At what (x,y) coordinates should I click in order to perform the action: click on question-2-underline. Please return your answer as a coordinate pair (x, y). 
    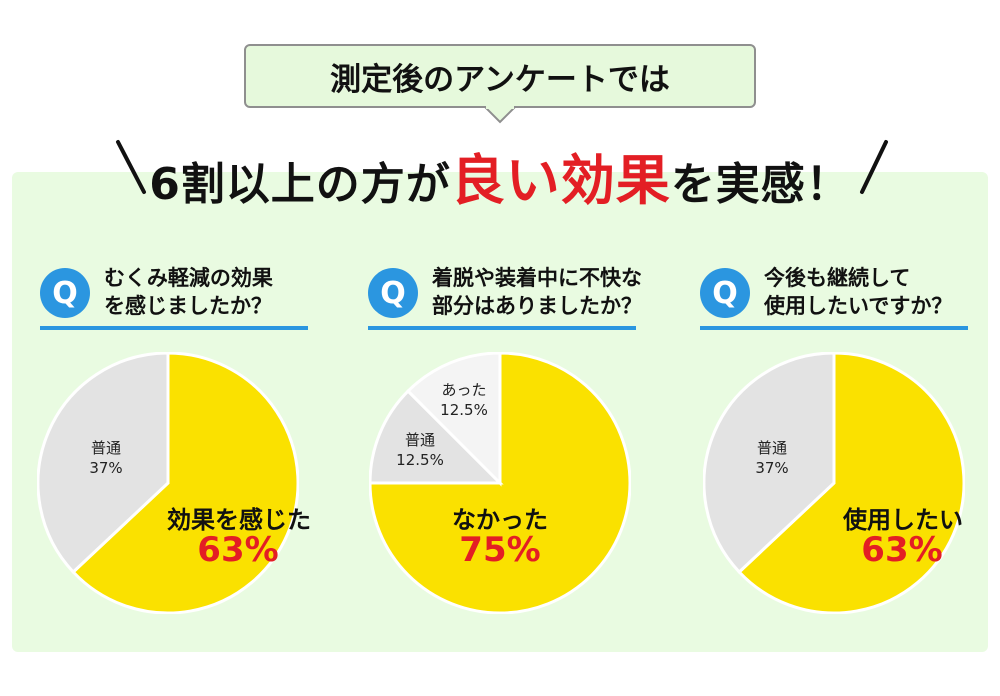
    Looking at the image, I should click on (502, 328).